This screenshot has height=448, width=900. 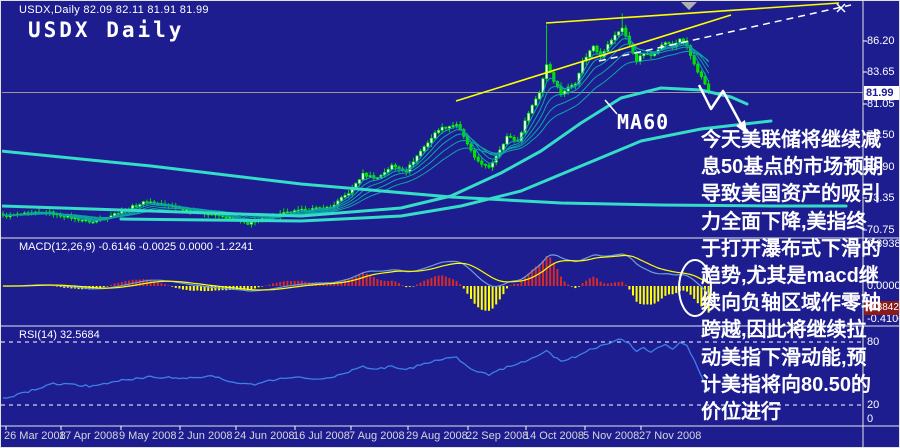 I want to click on macd-highlight-ellipse, so click(x=695, y=288).